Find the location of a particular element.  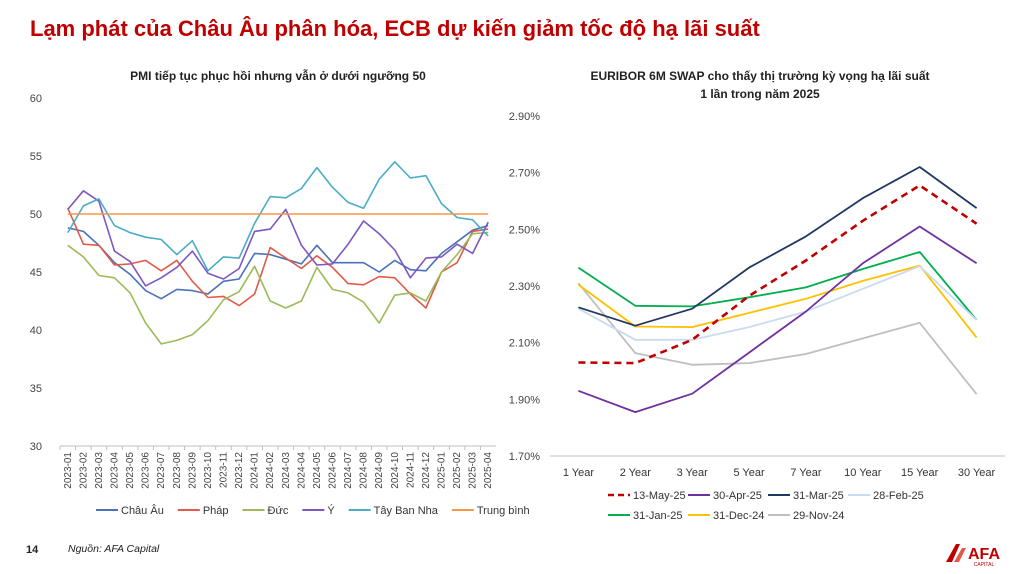

euribor-y-tick-label: 1.90% is located at coordinates (524, 400).